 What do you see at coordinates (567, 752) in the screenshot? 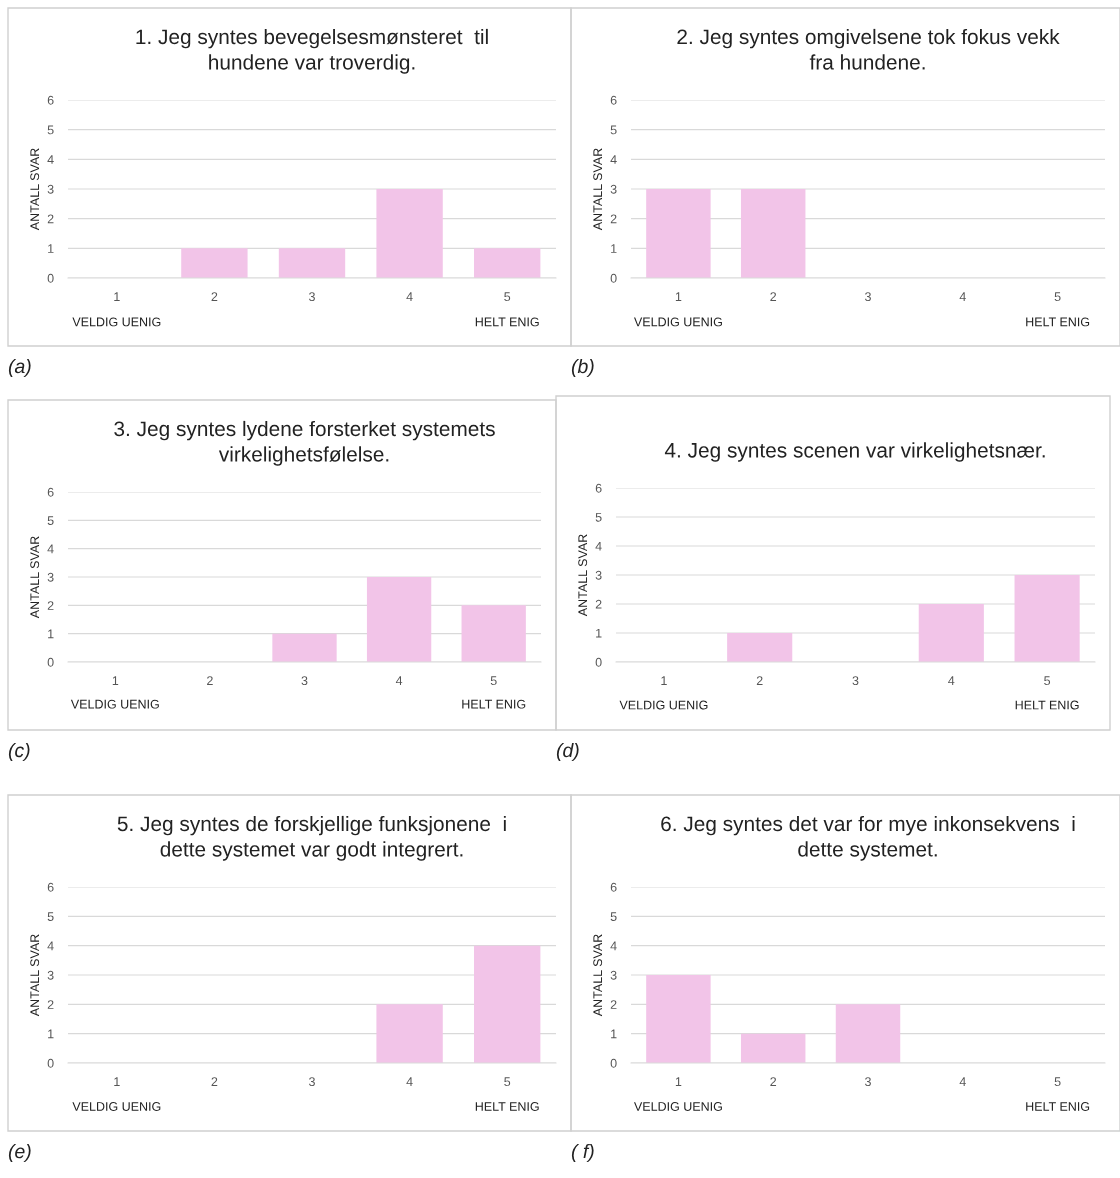
I see `text: (d)` at bounding box center [567, 752].